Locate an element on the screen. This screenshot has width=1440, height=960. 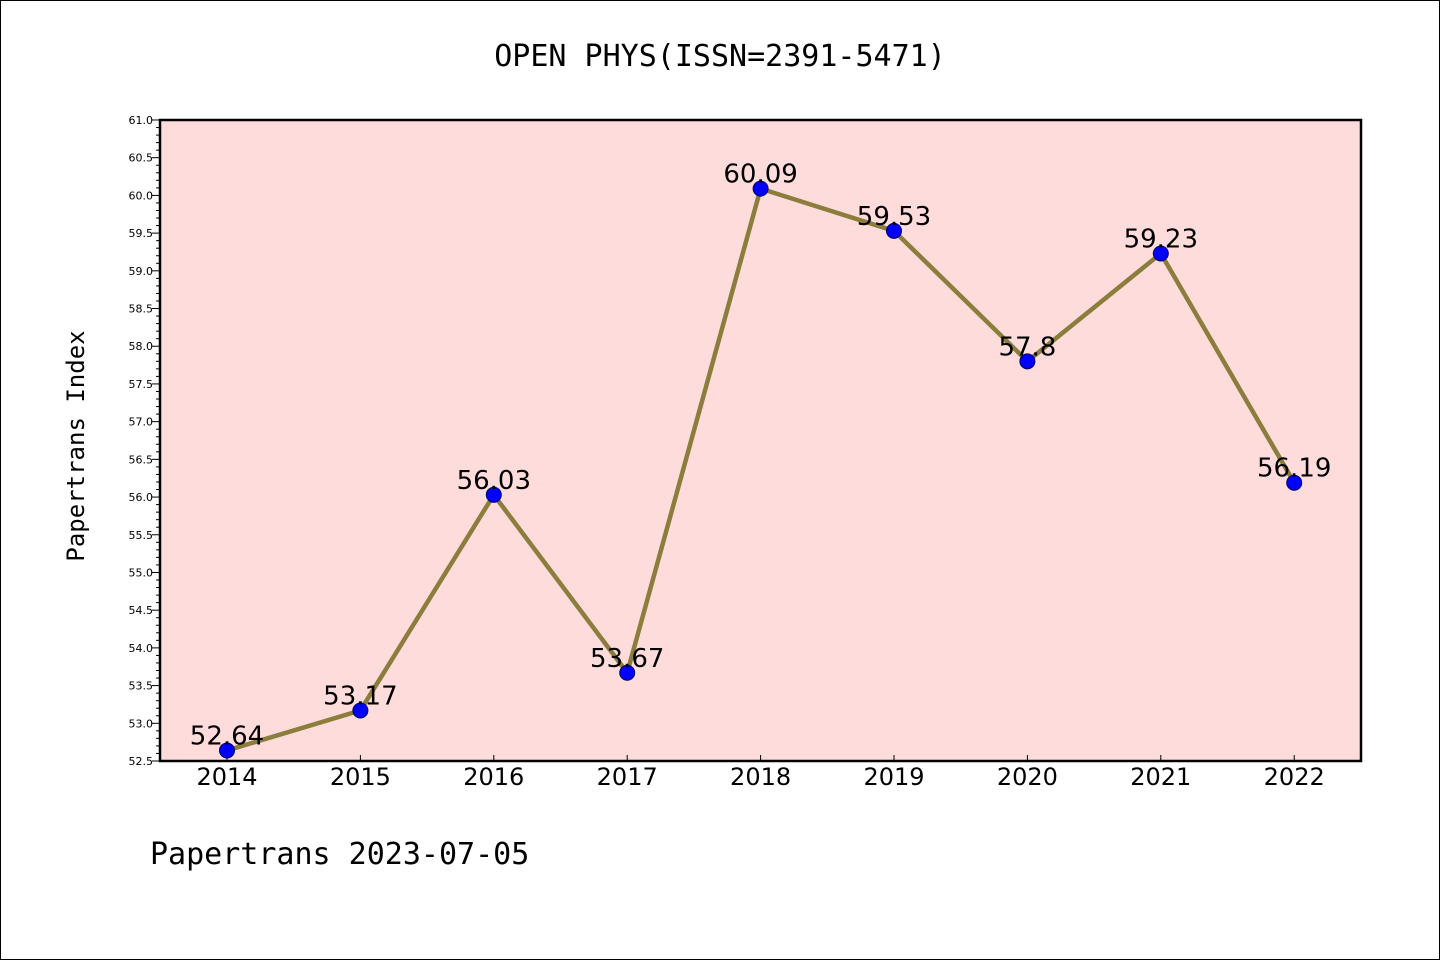
y-tick-label: 59.5 is located at coordinates (141, 233).